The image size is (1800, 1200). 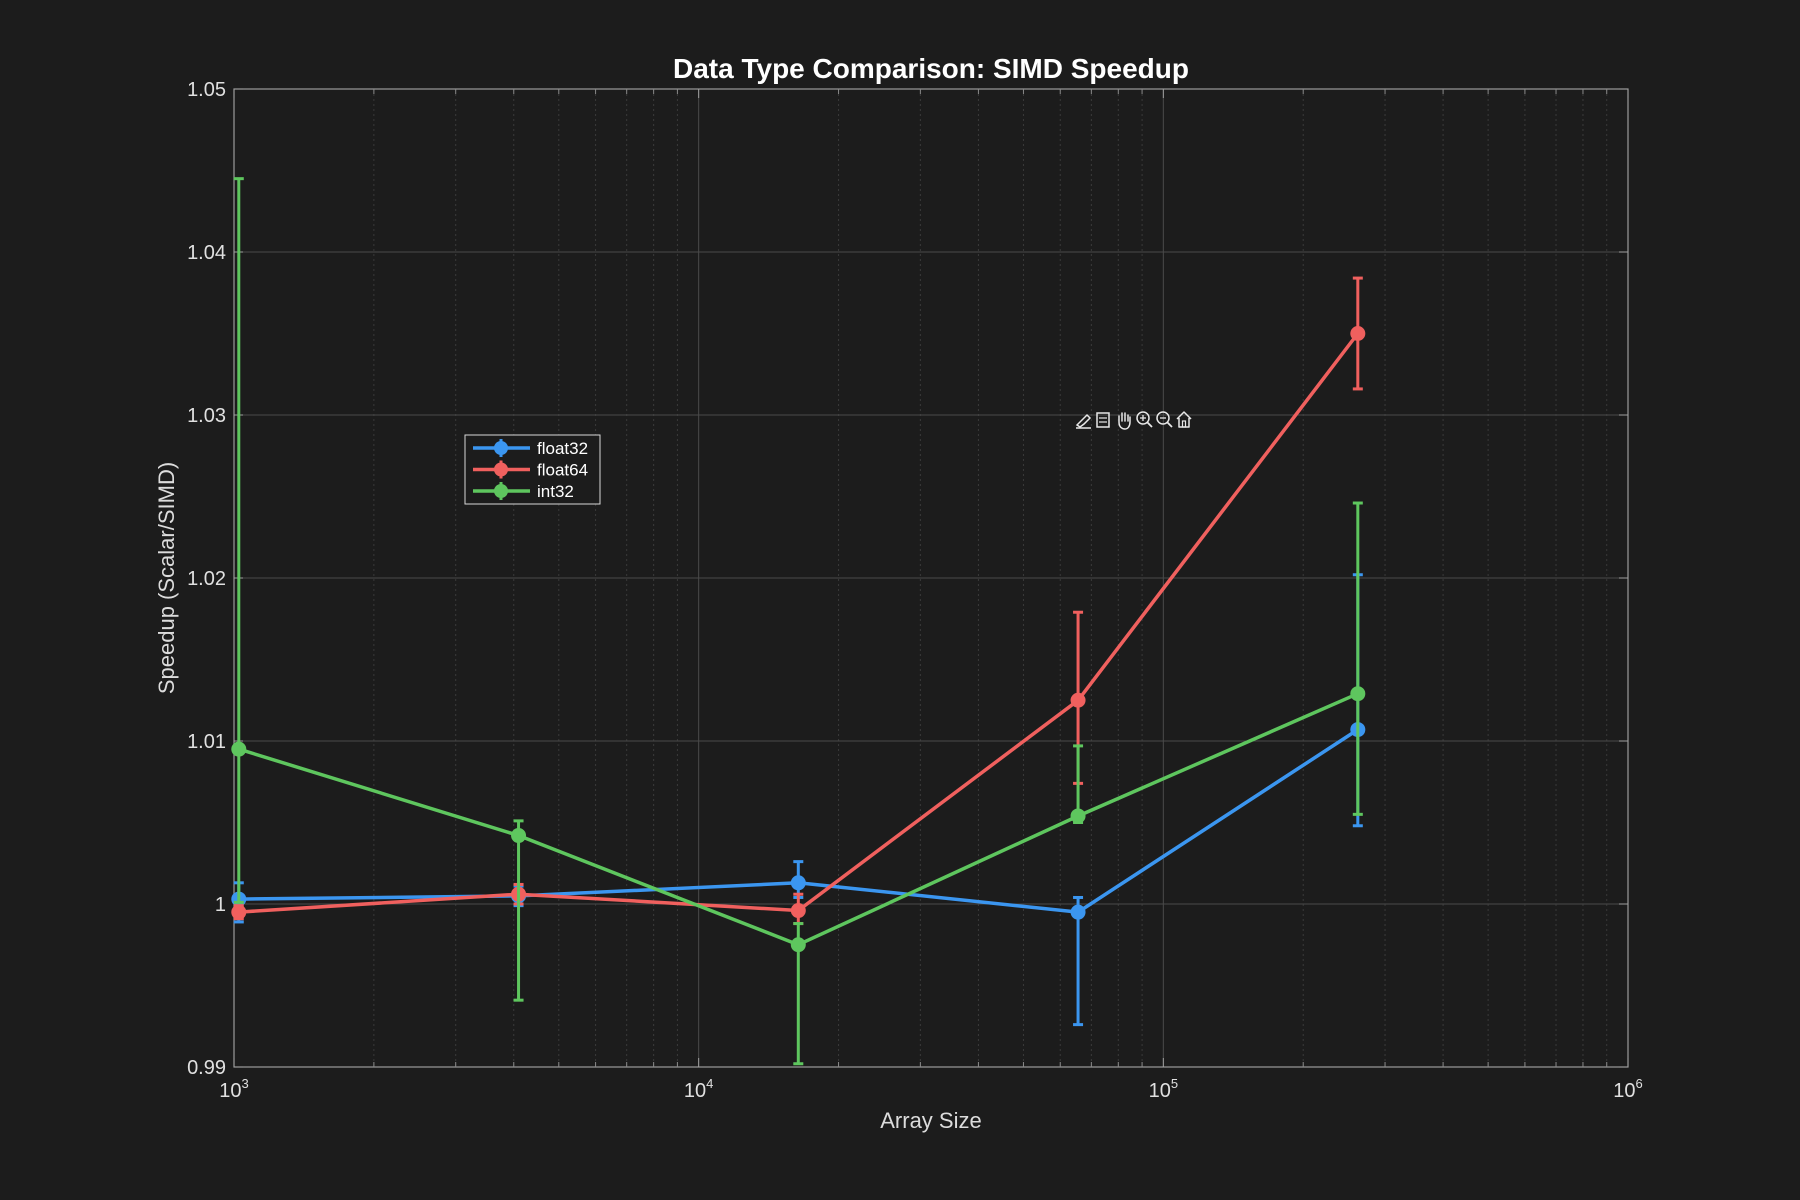 I want to click on pan-icon, so click(x=1124, y=421).